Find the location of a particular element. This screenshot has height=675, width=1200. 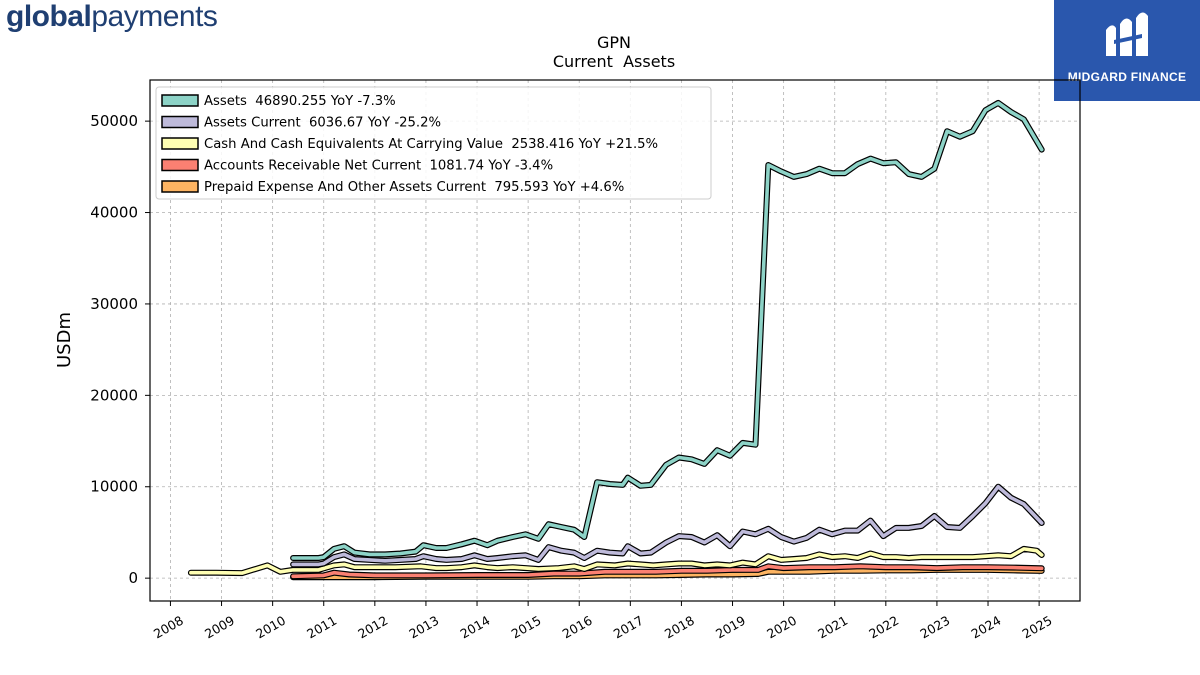

logo-right-text: MIDGARD FINANCE is located at coordinates (1127, 77).